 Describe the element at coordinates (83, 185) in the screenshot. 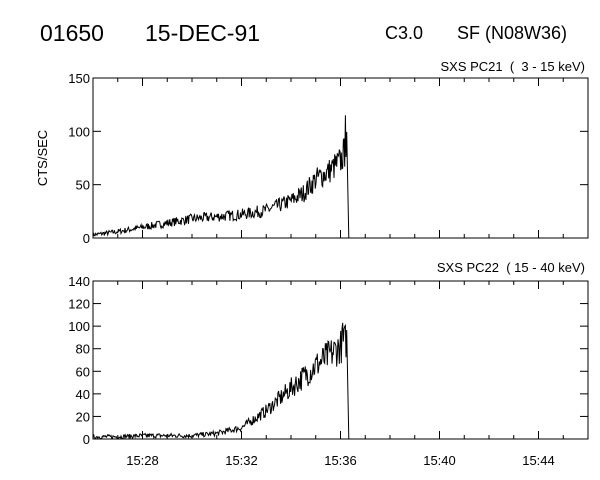

I see `y-tick-label: 50` at that location.